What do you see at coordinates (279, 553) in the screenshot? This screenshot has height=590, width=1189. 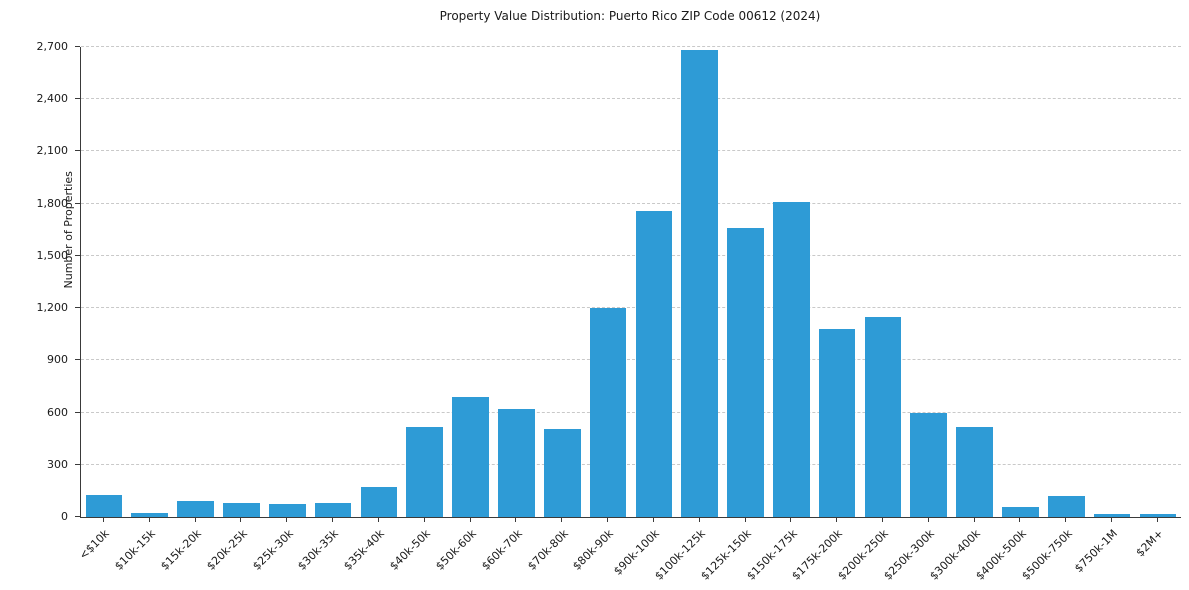 I see `x-label-slot: $25k-30k` at bounding box center [279, 553].